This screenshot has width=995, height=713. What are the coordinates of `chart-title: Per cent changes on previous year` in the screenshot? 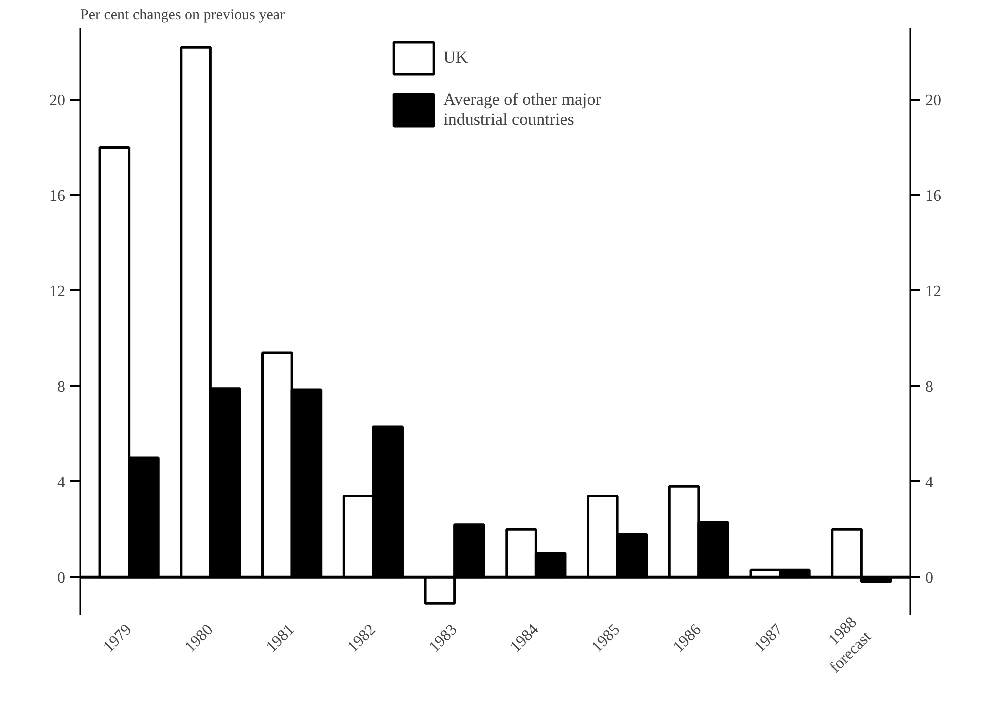 It's located at (183, 16).